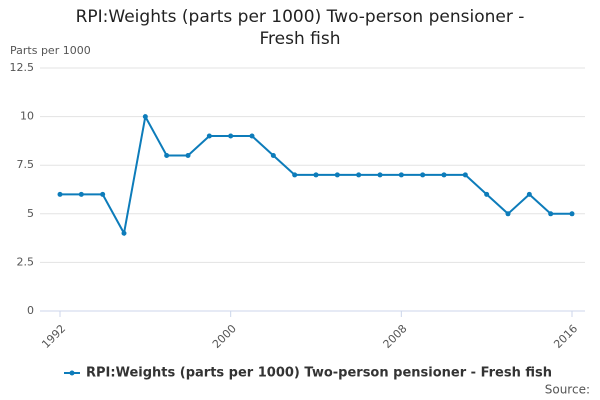  What do you see at coordinates (72, 373) in the screenshot?
I see `legend-symbol` at bounding box center [72, 373].